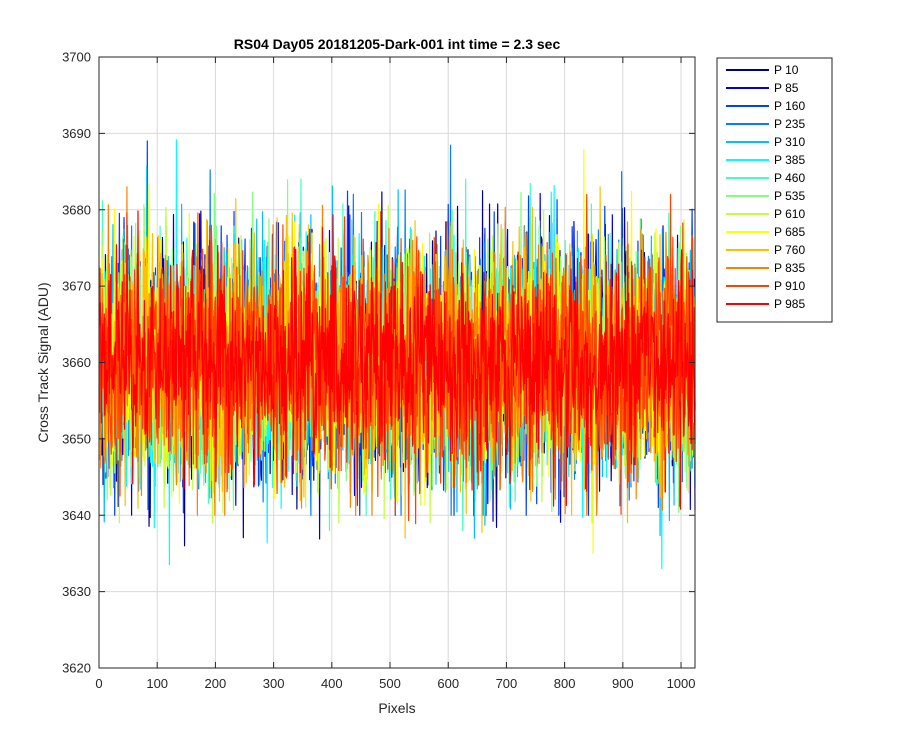  Describe the element at coordinates (789, 268) in the screenshot. I see `legend-label: P 835` at that location.